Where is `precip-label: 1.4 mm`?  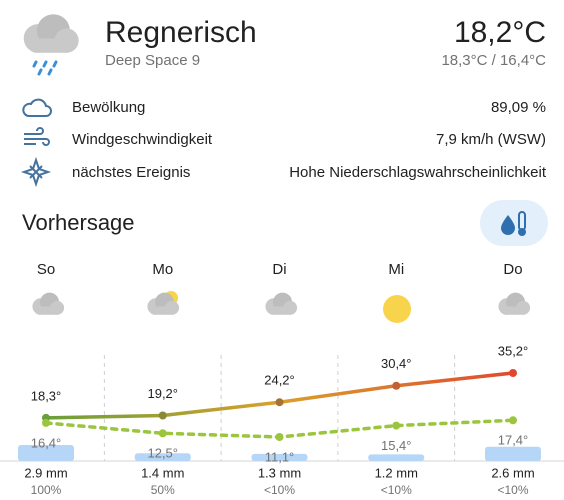 precip-label: 1.4 mm is located at coordinates (162, 472).